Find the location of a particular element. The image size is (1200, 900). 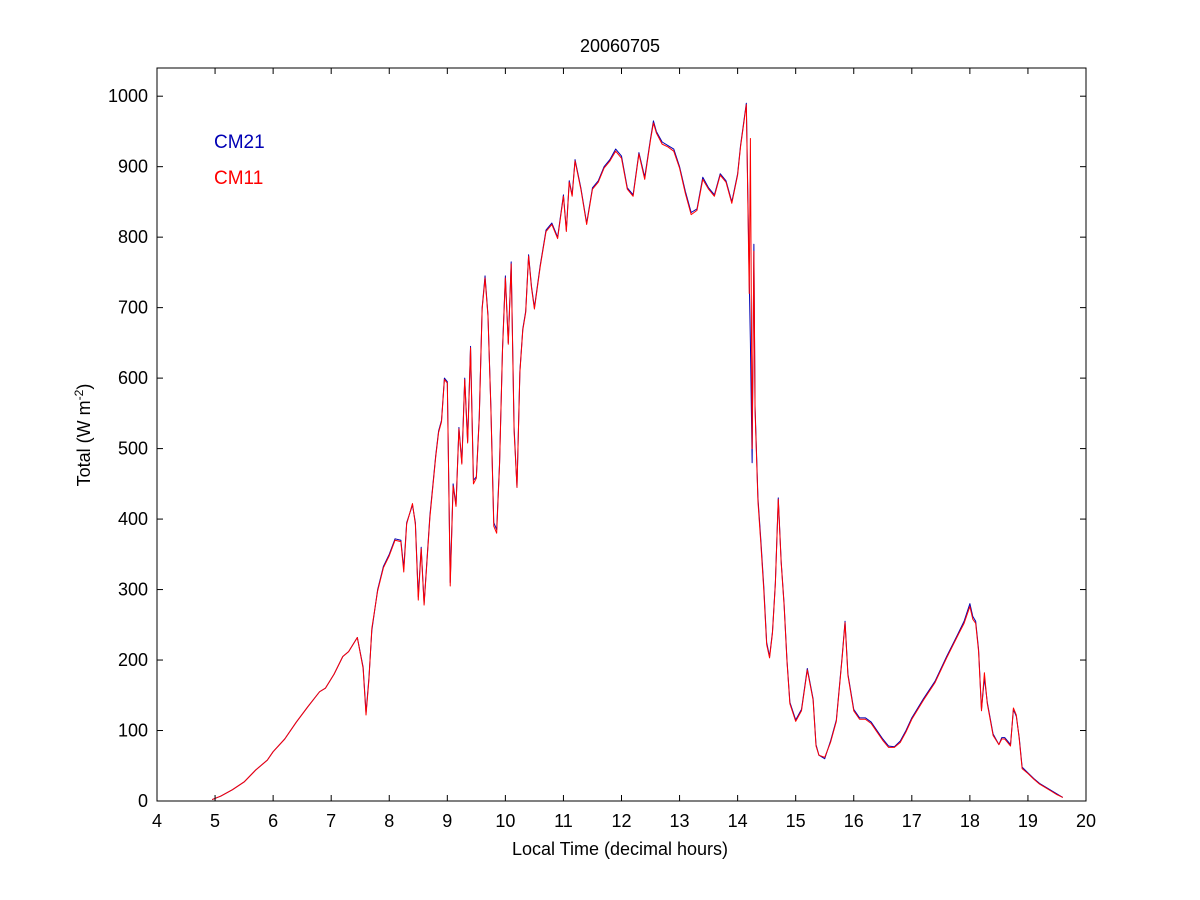

x-tick-label: 14 is located at coordinates (738, 821).